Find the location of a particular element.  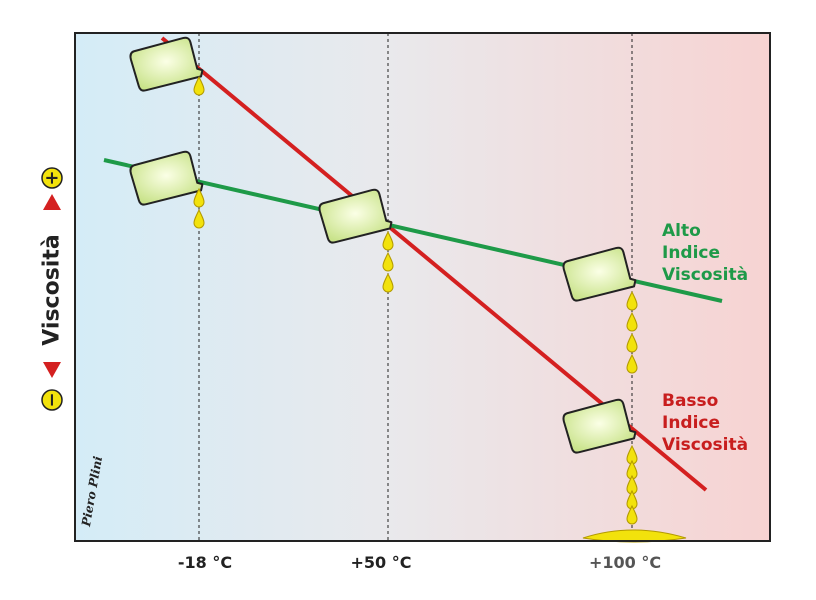

temperature-label: +100 °C is located at coordinates (625, 562).